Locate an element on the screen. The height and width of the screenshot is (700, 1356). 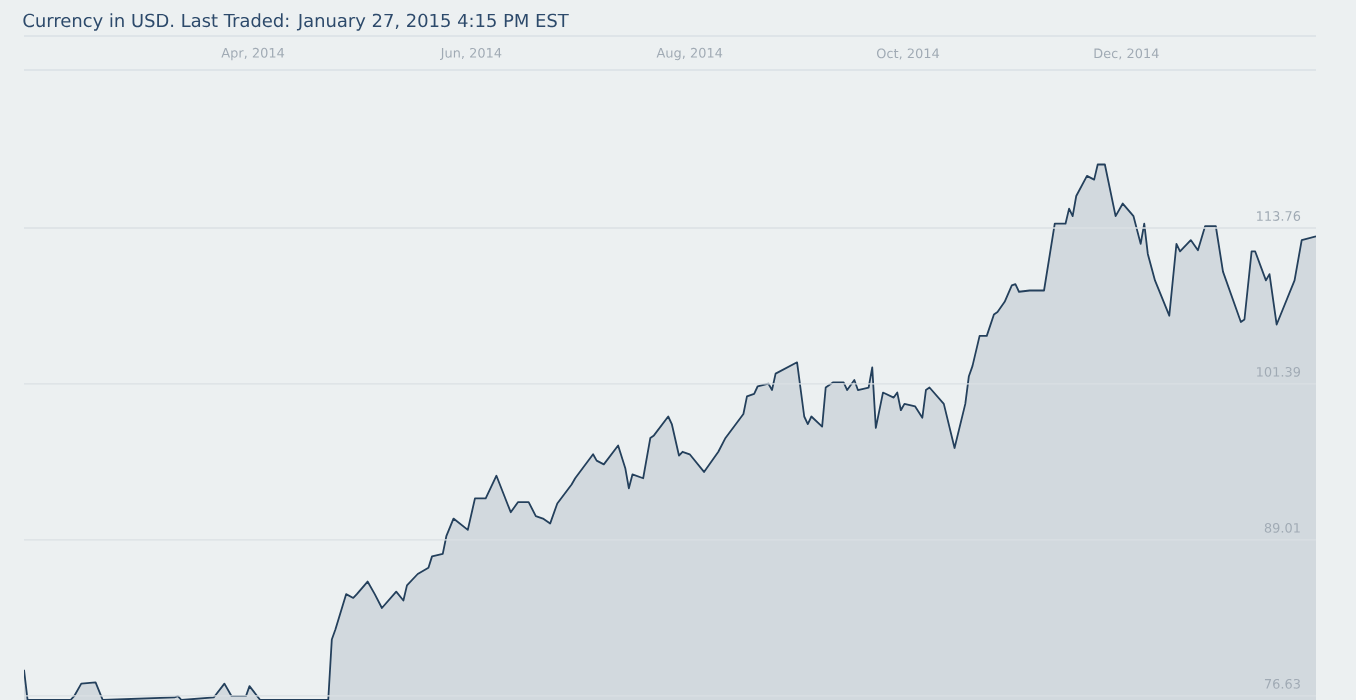
chart-title: Currency in USD. Last Traded: January 27, 2015 4:15 PM EST is located at coordinates (296, 22).